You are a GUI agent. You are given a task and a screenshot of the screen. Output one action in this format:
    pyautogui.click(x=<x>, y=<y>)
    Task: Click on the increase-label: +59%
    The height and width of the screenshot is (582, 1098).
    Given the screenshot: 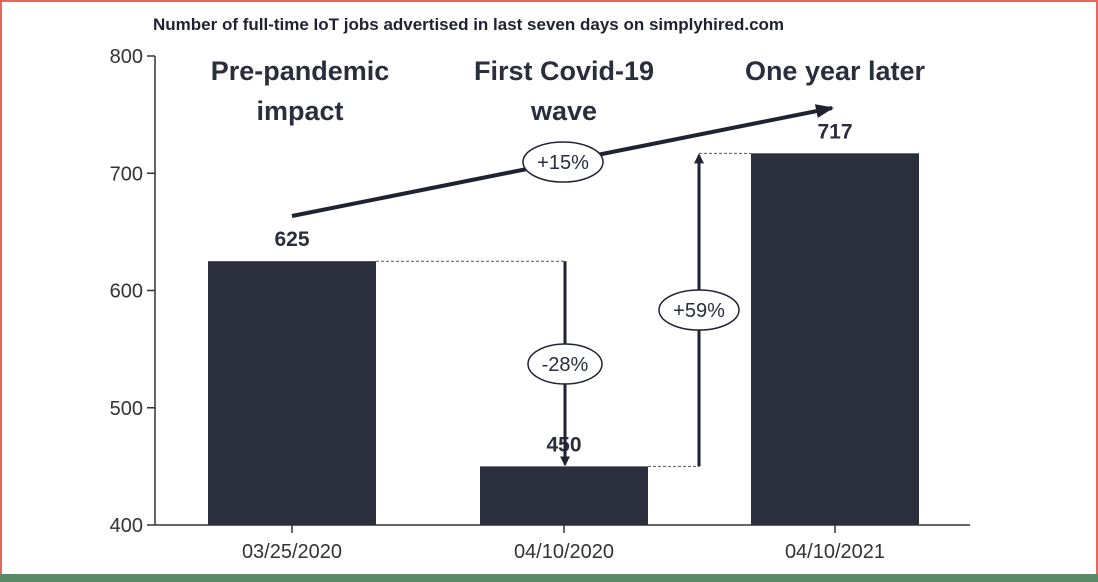 What is the action you would take?
    pyautogui.click(x=699, y=311)
    